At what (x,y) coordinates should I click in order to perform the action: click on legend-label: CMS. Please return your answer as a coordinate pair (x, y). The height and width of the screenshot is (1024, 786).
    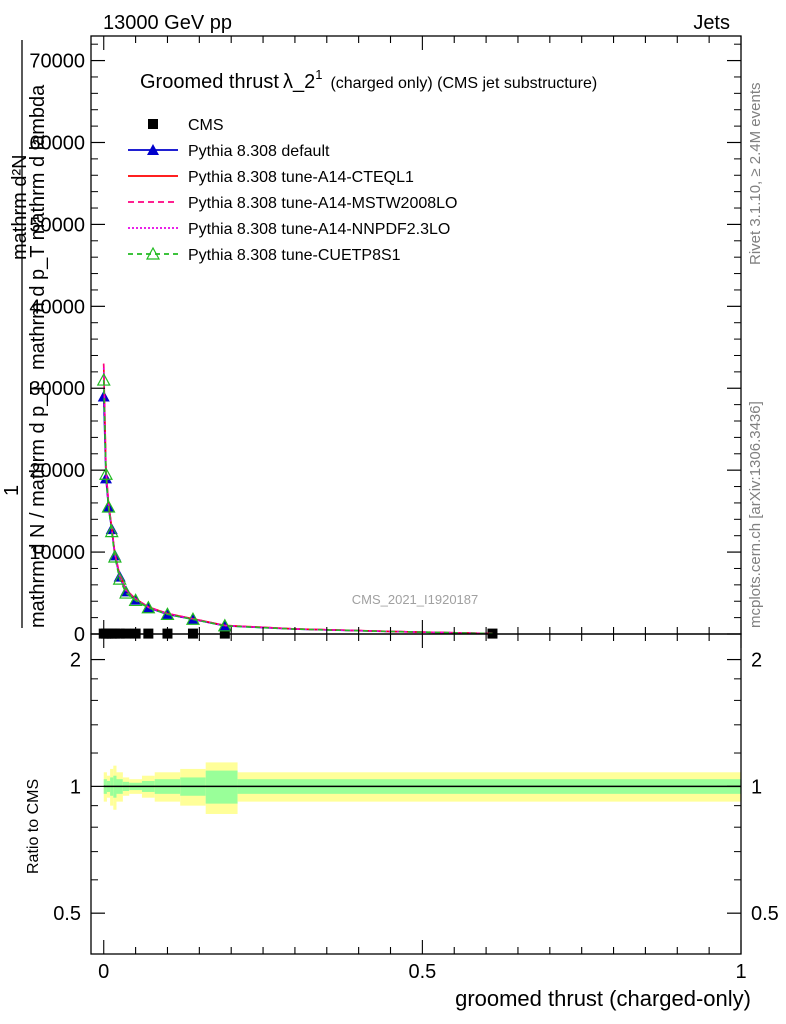
    Looking at the image, I should click on (206, 125).